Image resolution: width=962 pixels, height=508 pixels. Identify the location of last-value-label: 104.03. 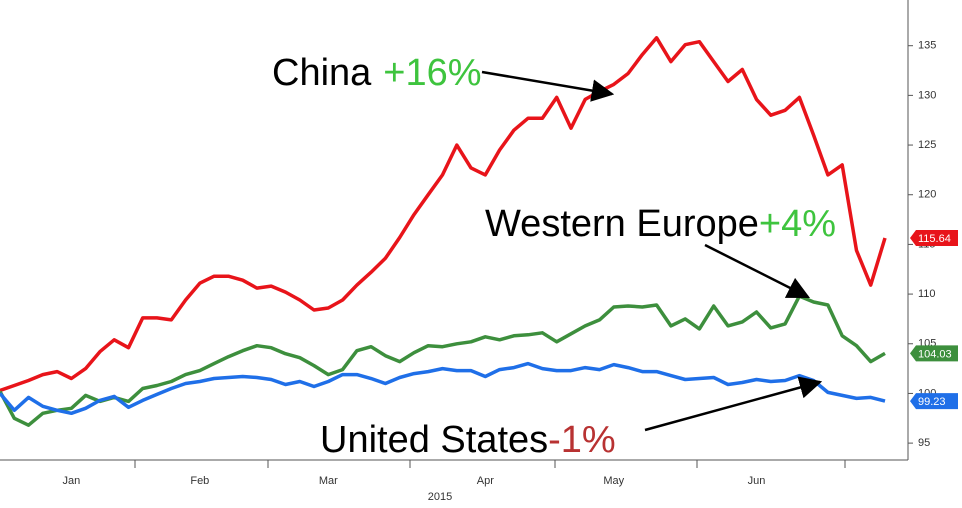
(935, 354).